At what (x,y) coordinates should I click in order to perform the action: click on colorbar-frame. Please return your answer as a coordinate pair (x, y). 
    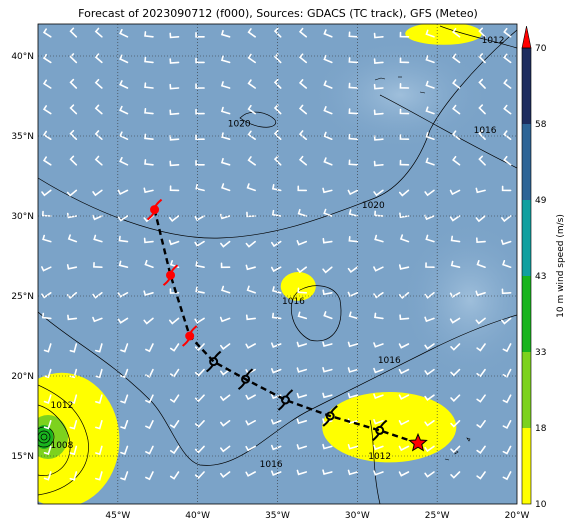
    Looking at the image, I should click on (526, 276).